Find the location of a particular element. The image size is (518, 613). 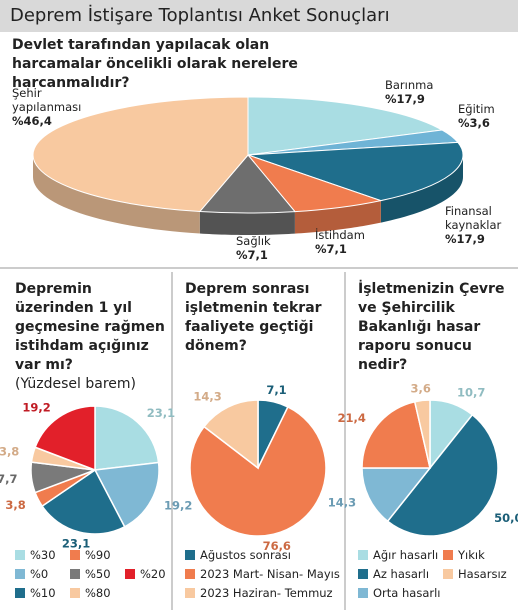

slice-label: Eğitim %3,6 is located at coordinates (488, 116).